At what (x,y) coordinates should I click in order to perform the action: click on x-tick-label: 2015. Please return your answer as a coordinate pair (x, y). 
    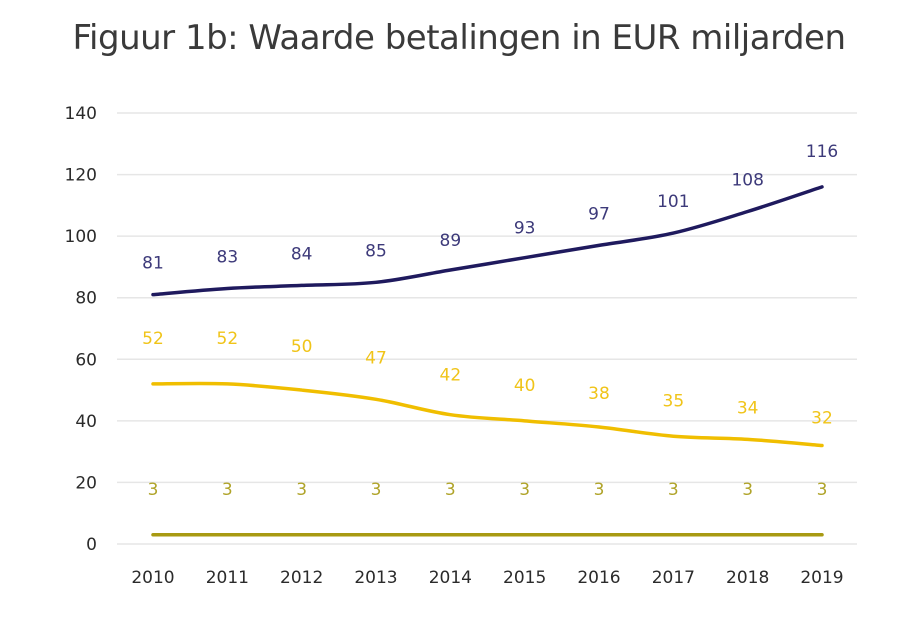
    Looking at the image, I should click on (524, 578).